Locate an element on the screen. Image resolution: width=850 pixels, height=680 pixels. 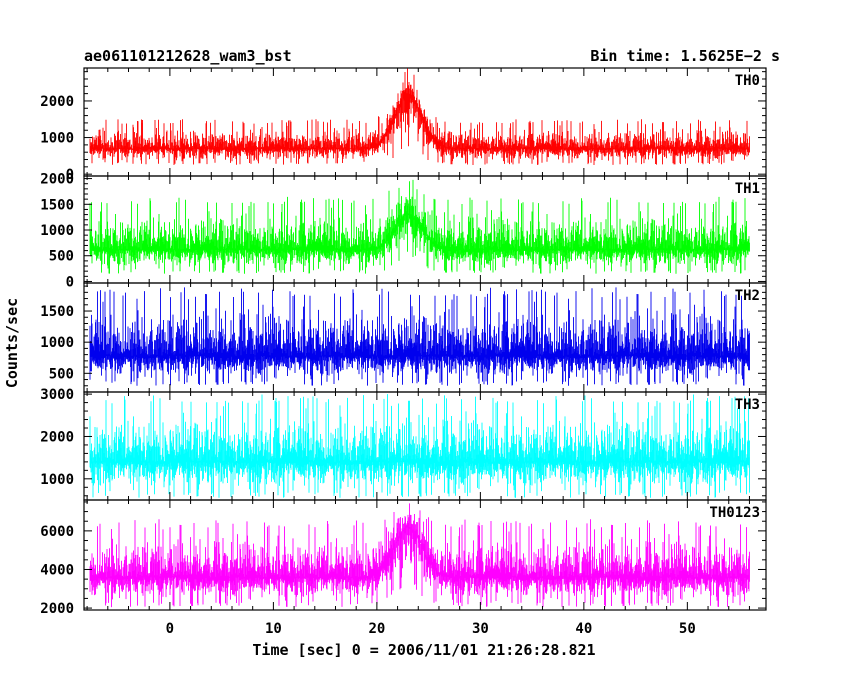
y-axis-label: Counts/sec is located at coordinates (12, 343).